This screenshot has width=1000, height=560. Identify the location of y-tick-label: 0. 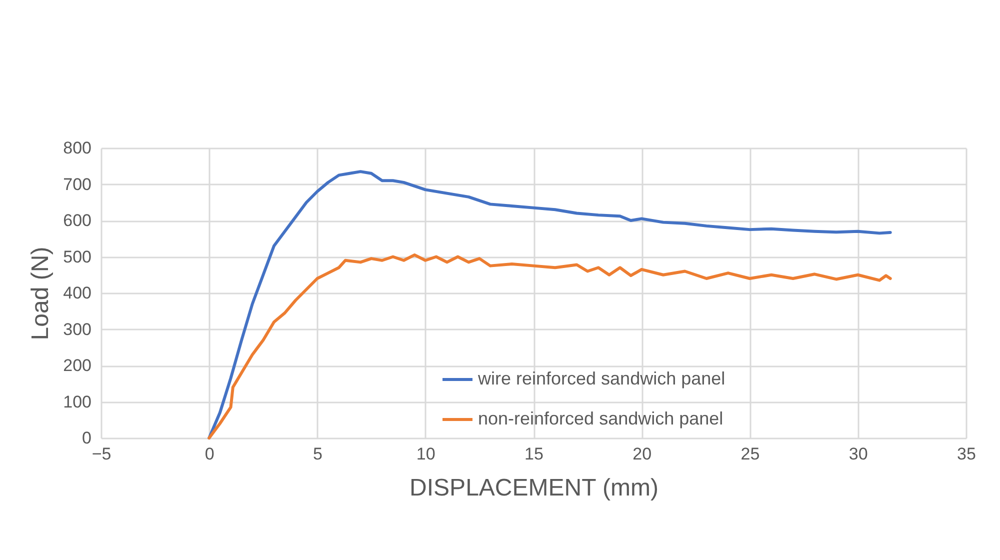
(87, 438).